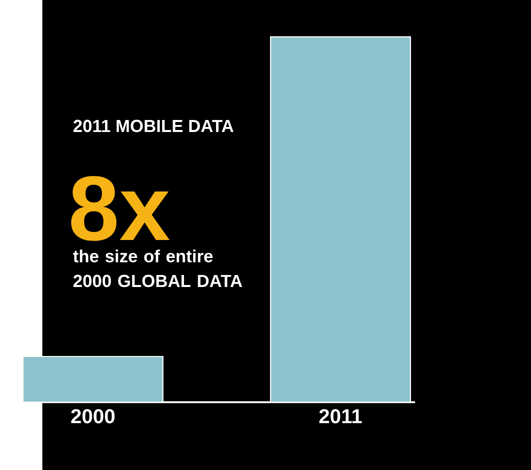 This screenshot has width=531, height=470. Describe the element at coordinates (153, 126) in the screenshot. I see `annotation: 2011 MOBILE DATA` at that location.